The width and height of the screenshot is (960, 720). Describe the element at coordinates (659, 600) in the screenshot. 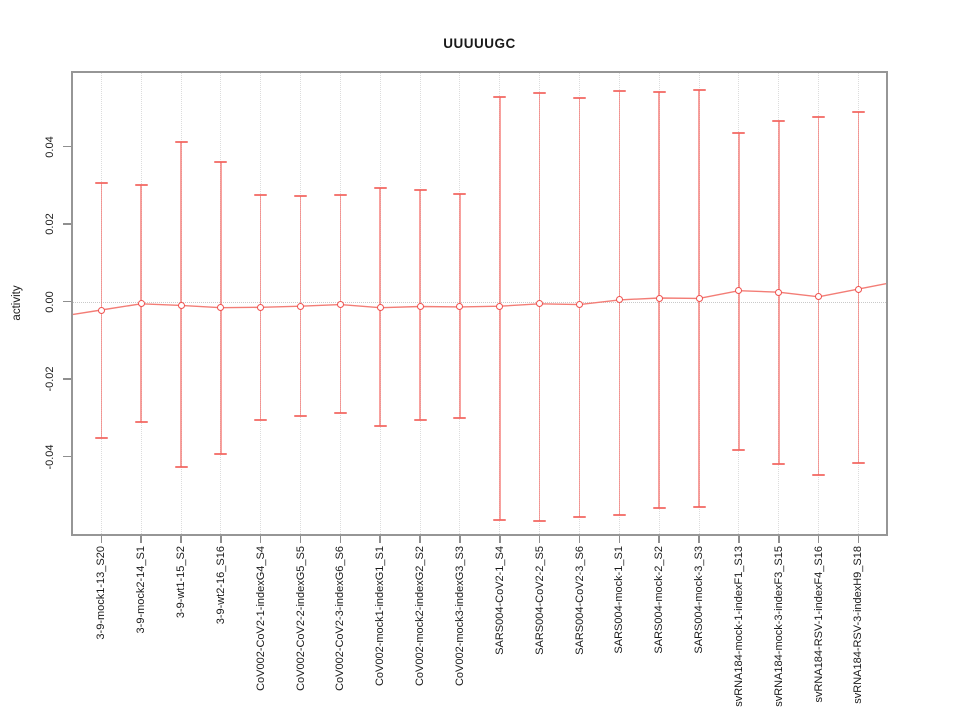

I see `x-axis-tick-label: SARS004-mock-2_S2` at that location.